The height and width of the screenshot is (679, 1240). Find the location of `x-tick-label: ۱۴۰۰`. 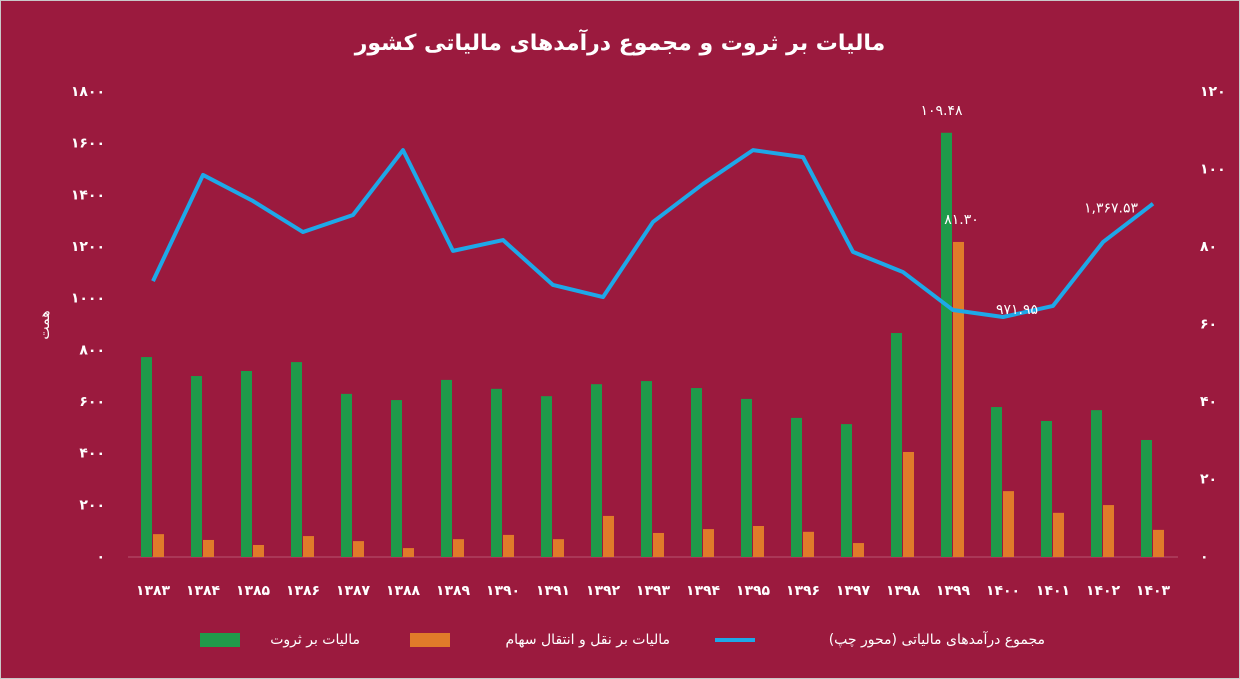

x-tick-label: ۱۴۰۰ is located at coordinates (1003, 591).